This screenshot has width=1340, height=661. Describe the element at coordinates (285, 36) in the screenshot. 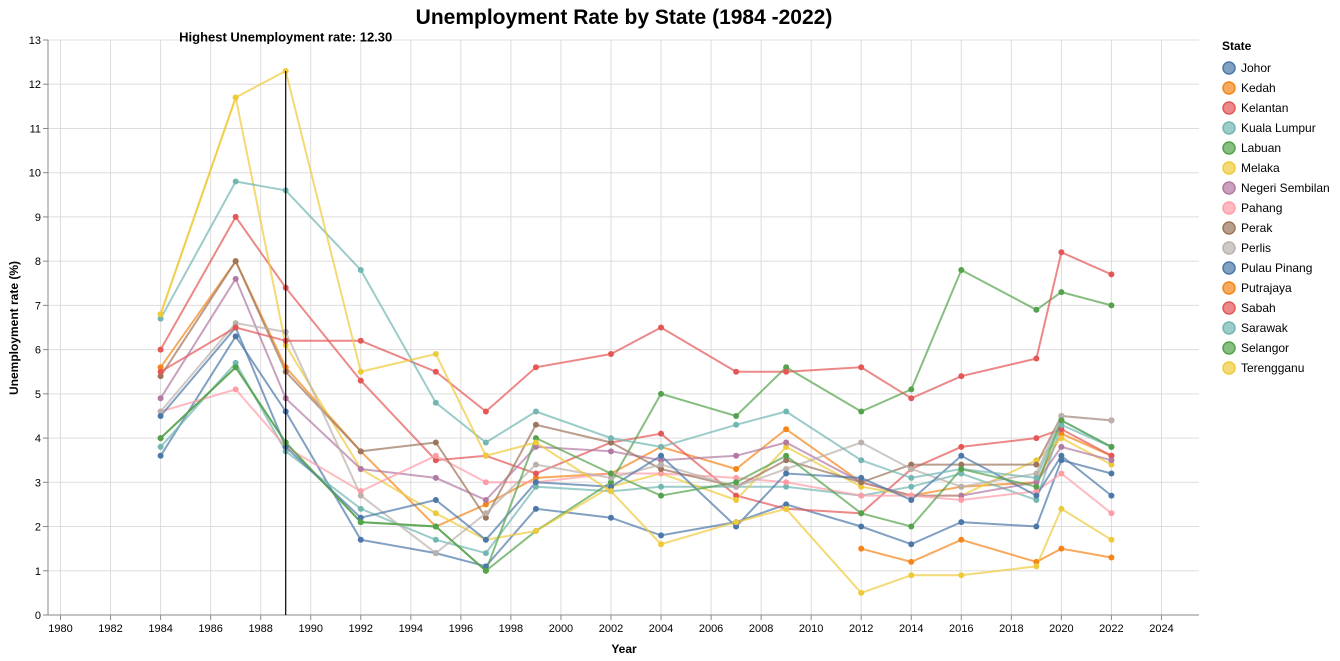

I see `annotation-text: Highest Unemployment rate: 12.30` at that location.